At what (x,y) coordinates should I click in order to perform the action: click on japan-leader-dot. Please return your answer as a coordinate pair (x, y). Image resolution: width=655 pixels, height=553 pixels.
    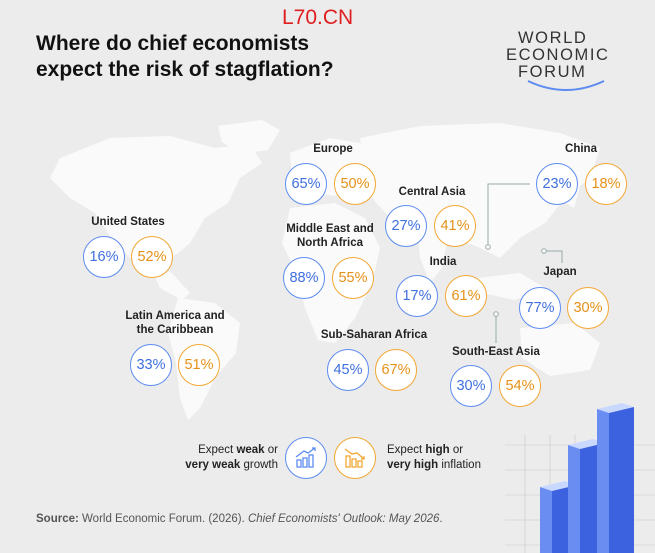
    Looking at the image, I should click on (544, 251).